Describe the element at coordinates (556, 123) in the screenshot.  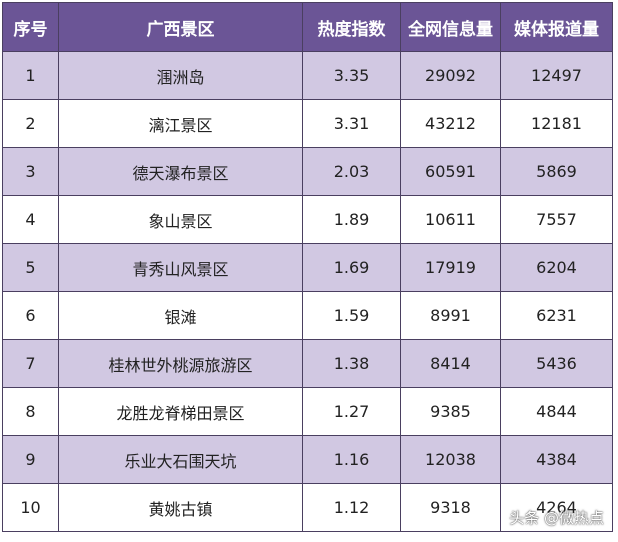
I see `table-cell: 12181` at that location.